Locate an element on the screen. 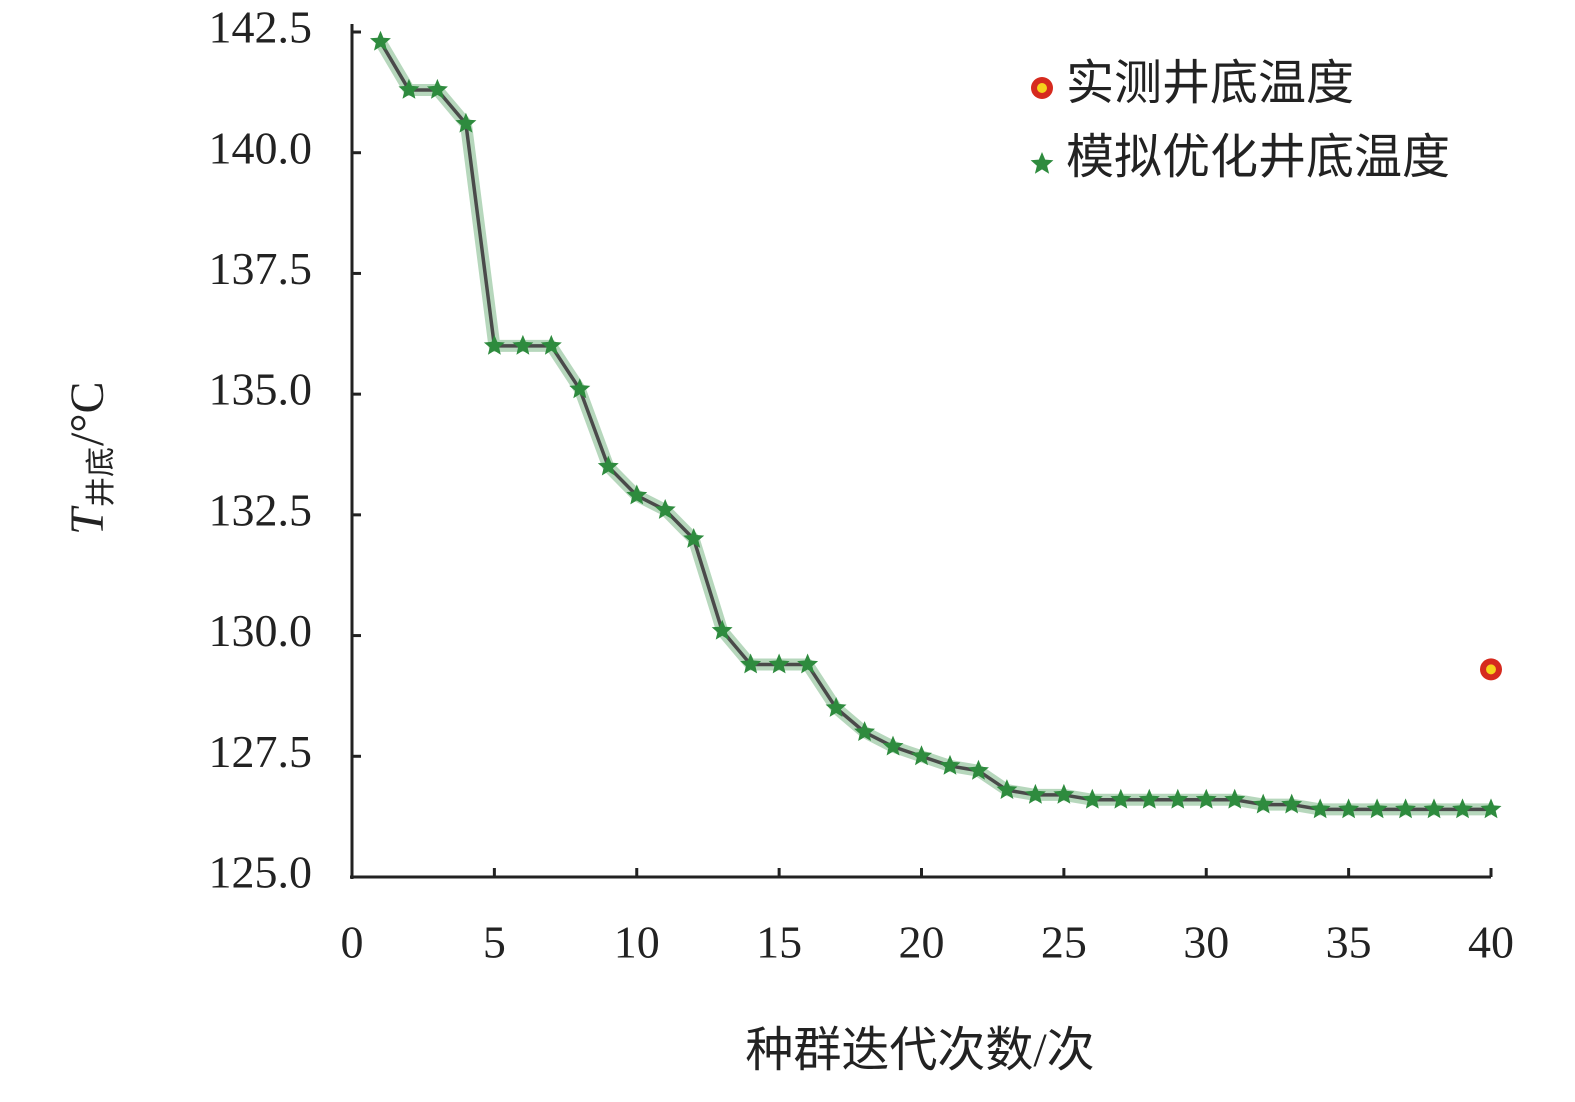 This screenshot has height=1102, width=1575. x-tick-label: 25 is located at coordinates (1064, 942).